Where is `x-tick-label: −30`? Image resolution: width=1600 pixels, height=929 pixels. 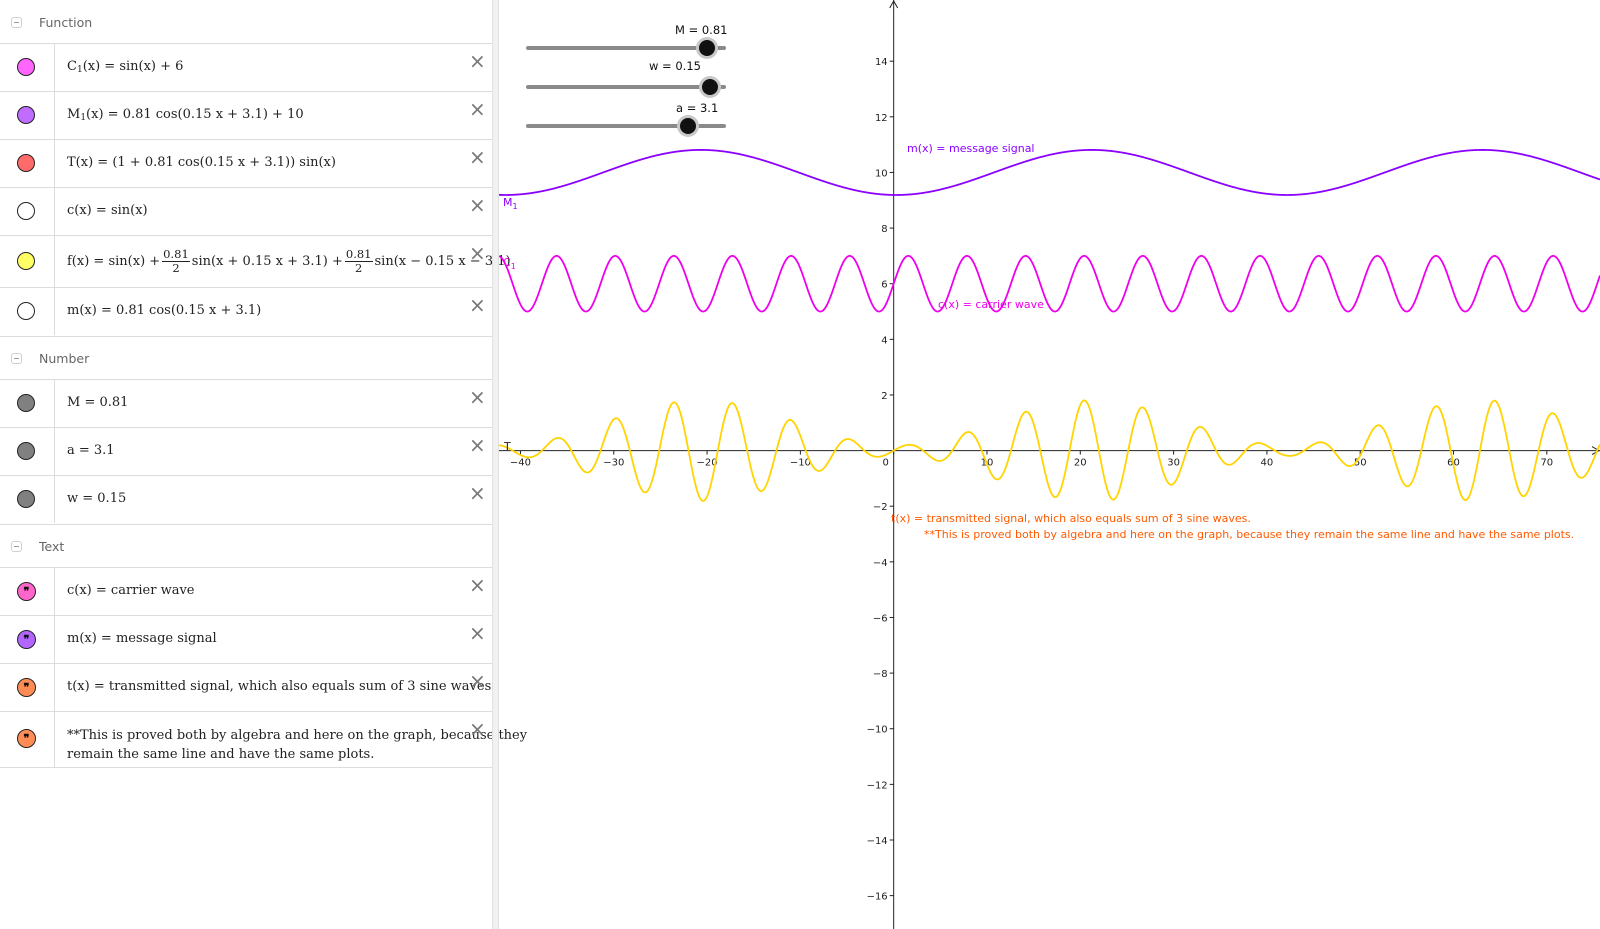 x-tick-label: −30 is located at coordinates (613, 463).